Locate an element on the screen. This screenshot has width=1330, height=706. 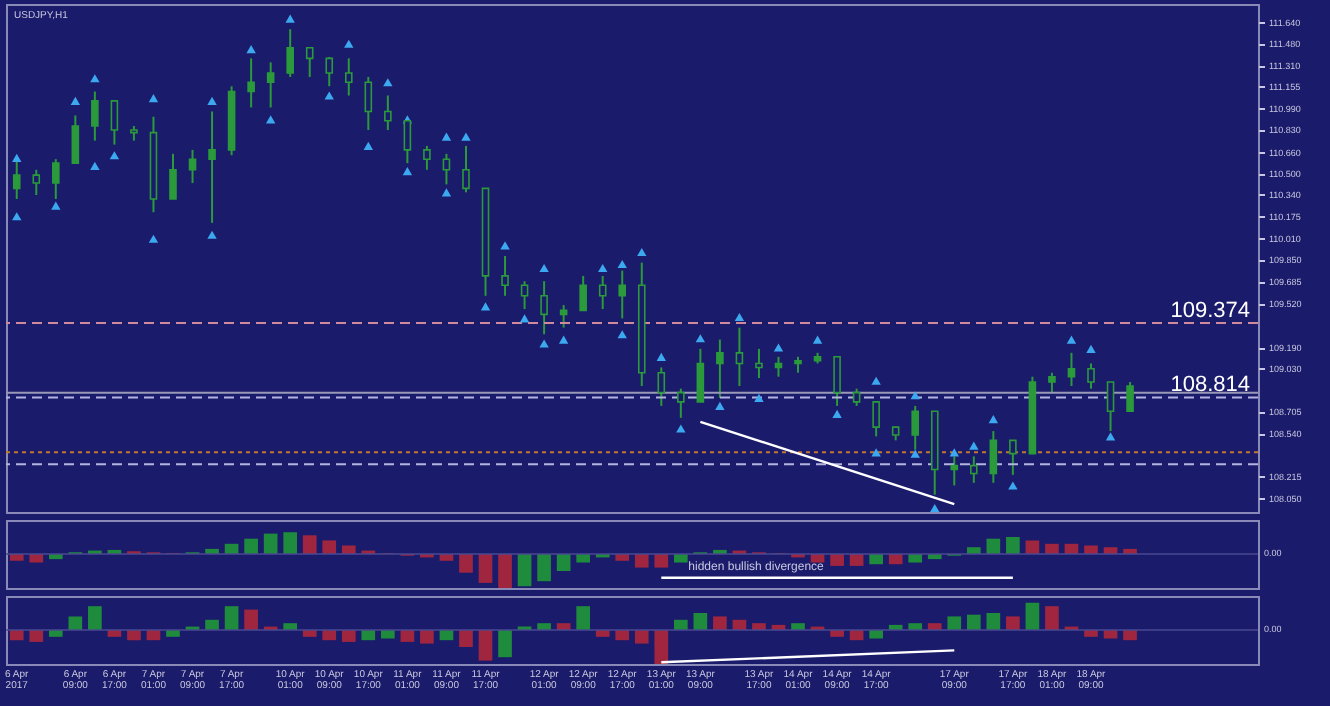
ref-line-label: 109.374 is located at coordinates (1210, 311).